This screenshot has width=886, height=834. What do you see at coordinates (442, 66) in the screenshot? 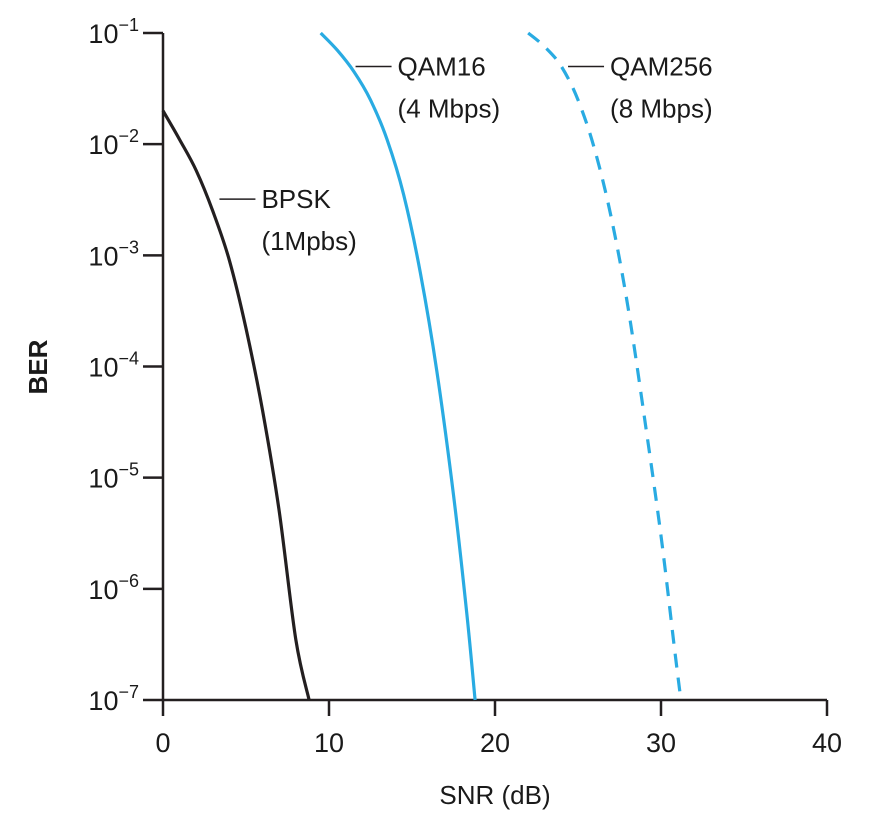
I see `series-label-text: QAM16` at bounding box center [442, 66].